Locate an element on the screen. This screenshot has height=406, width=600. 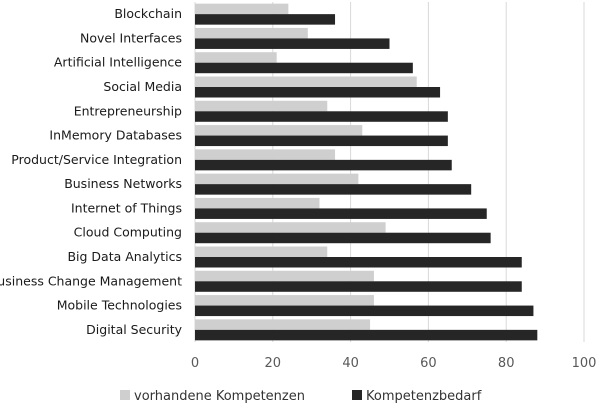
category-label: Mobile Technologies is located at coordinates (119, 305).